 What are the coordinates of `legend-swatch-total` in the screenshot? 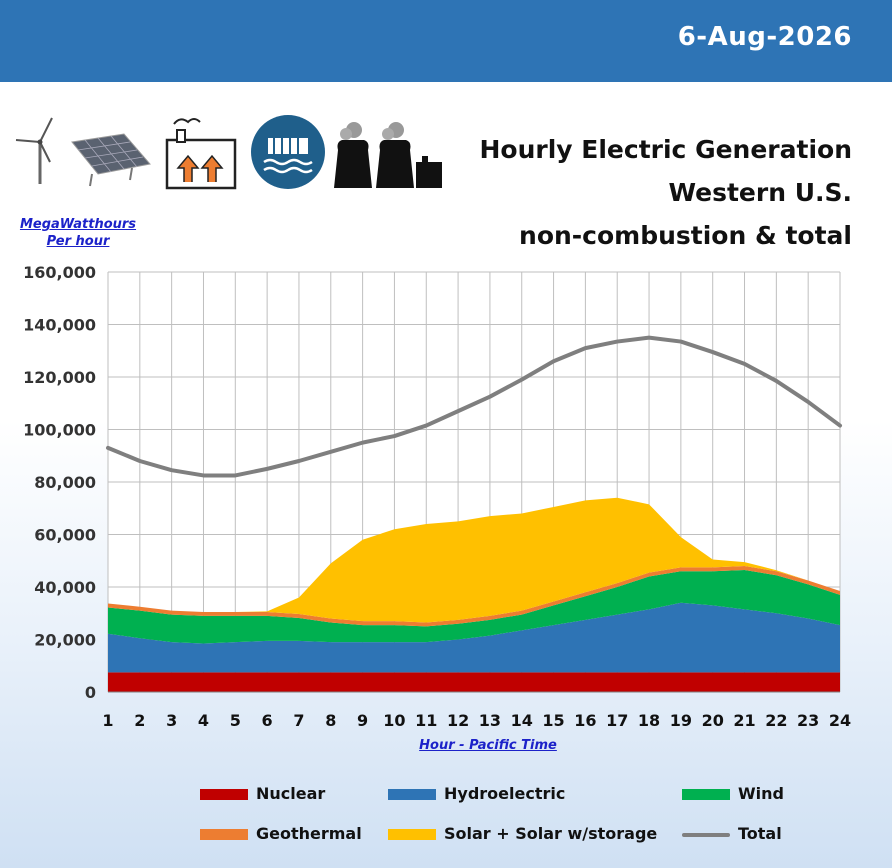 It's located at (706, 835).